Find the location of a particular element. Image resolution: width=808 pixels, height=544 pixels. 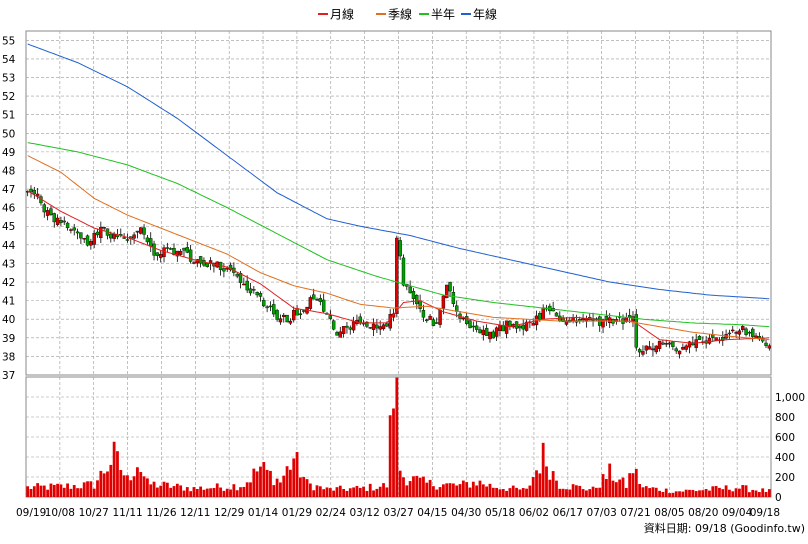

volume-tick-label: 200 is located at coordinates (785, 478).